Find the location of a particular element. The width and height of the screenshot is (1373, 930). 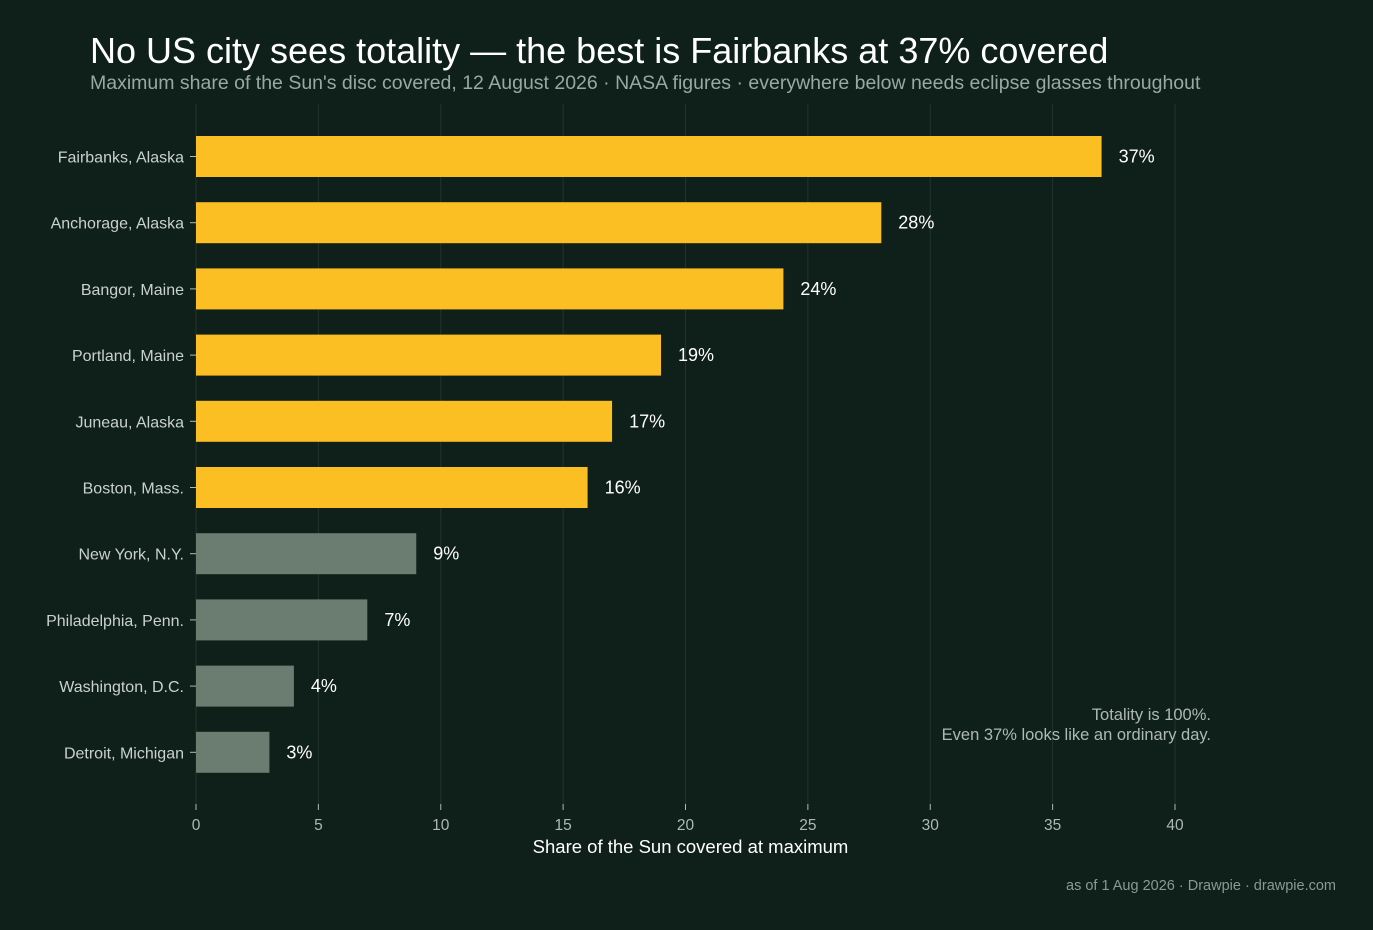

value-label: 16% is located at coordinates (623, 488).